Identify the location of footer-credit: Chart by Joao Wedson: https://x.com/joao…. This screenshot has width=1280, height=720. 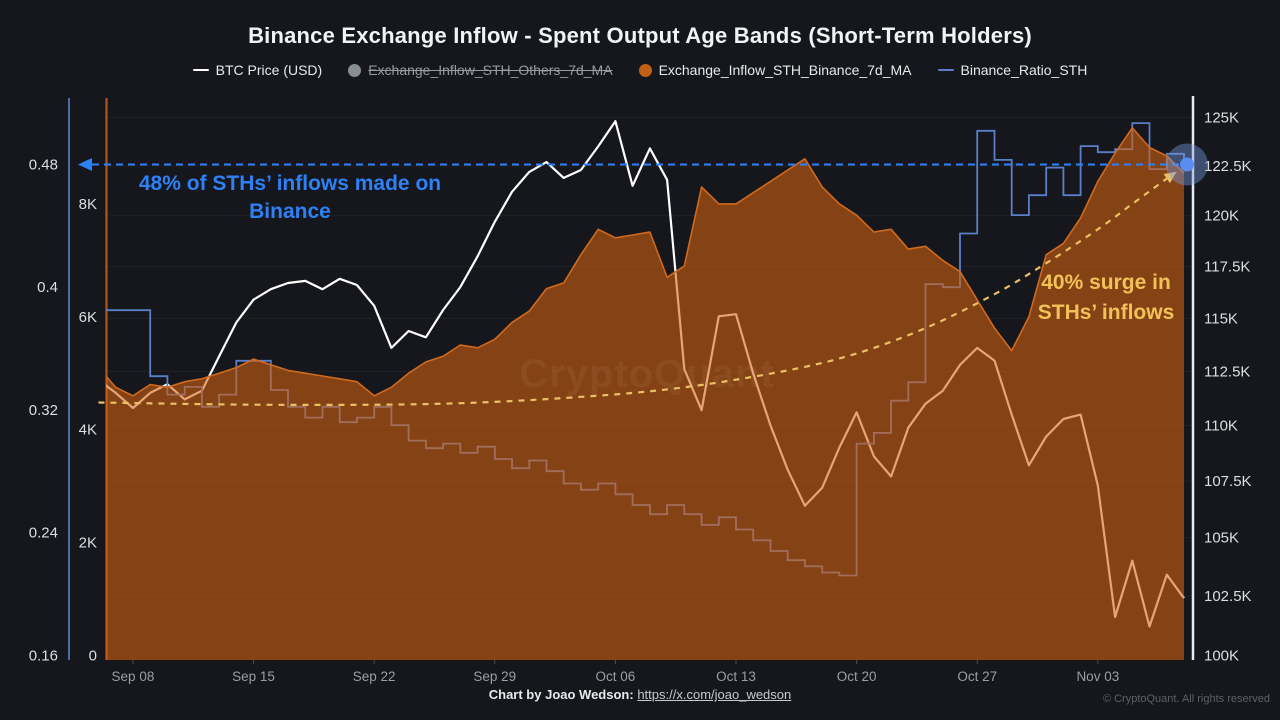
(640, 694).